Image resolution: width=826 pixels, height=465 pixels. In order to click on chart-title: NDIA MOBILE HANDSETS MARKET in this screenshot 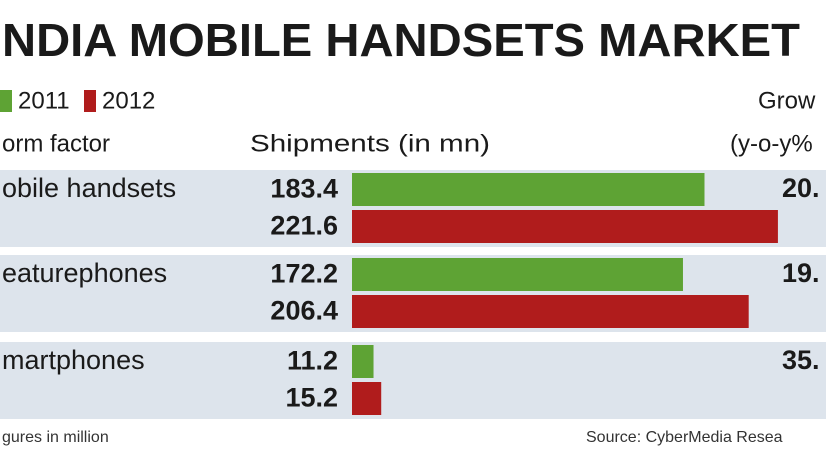, I will do `click(401, 40)`.